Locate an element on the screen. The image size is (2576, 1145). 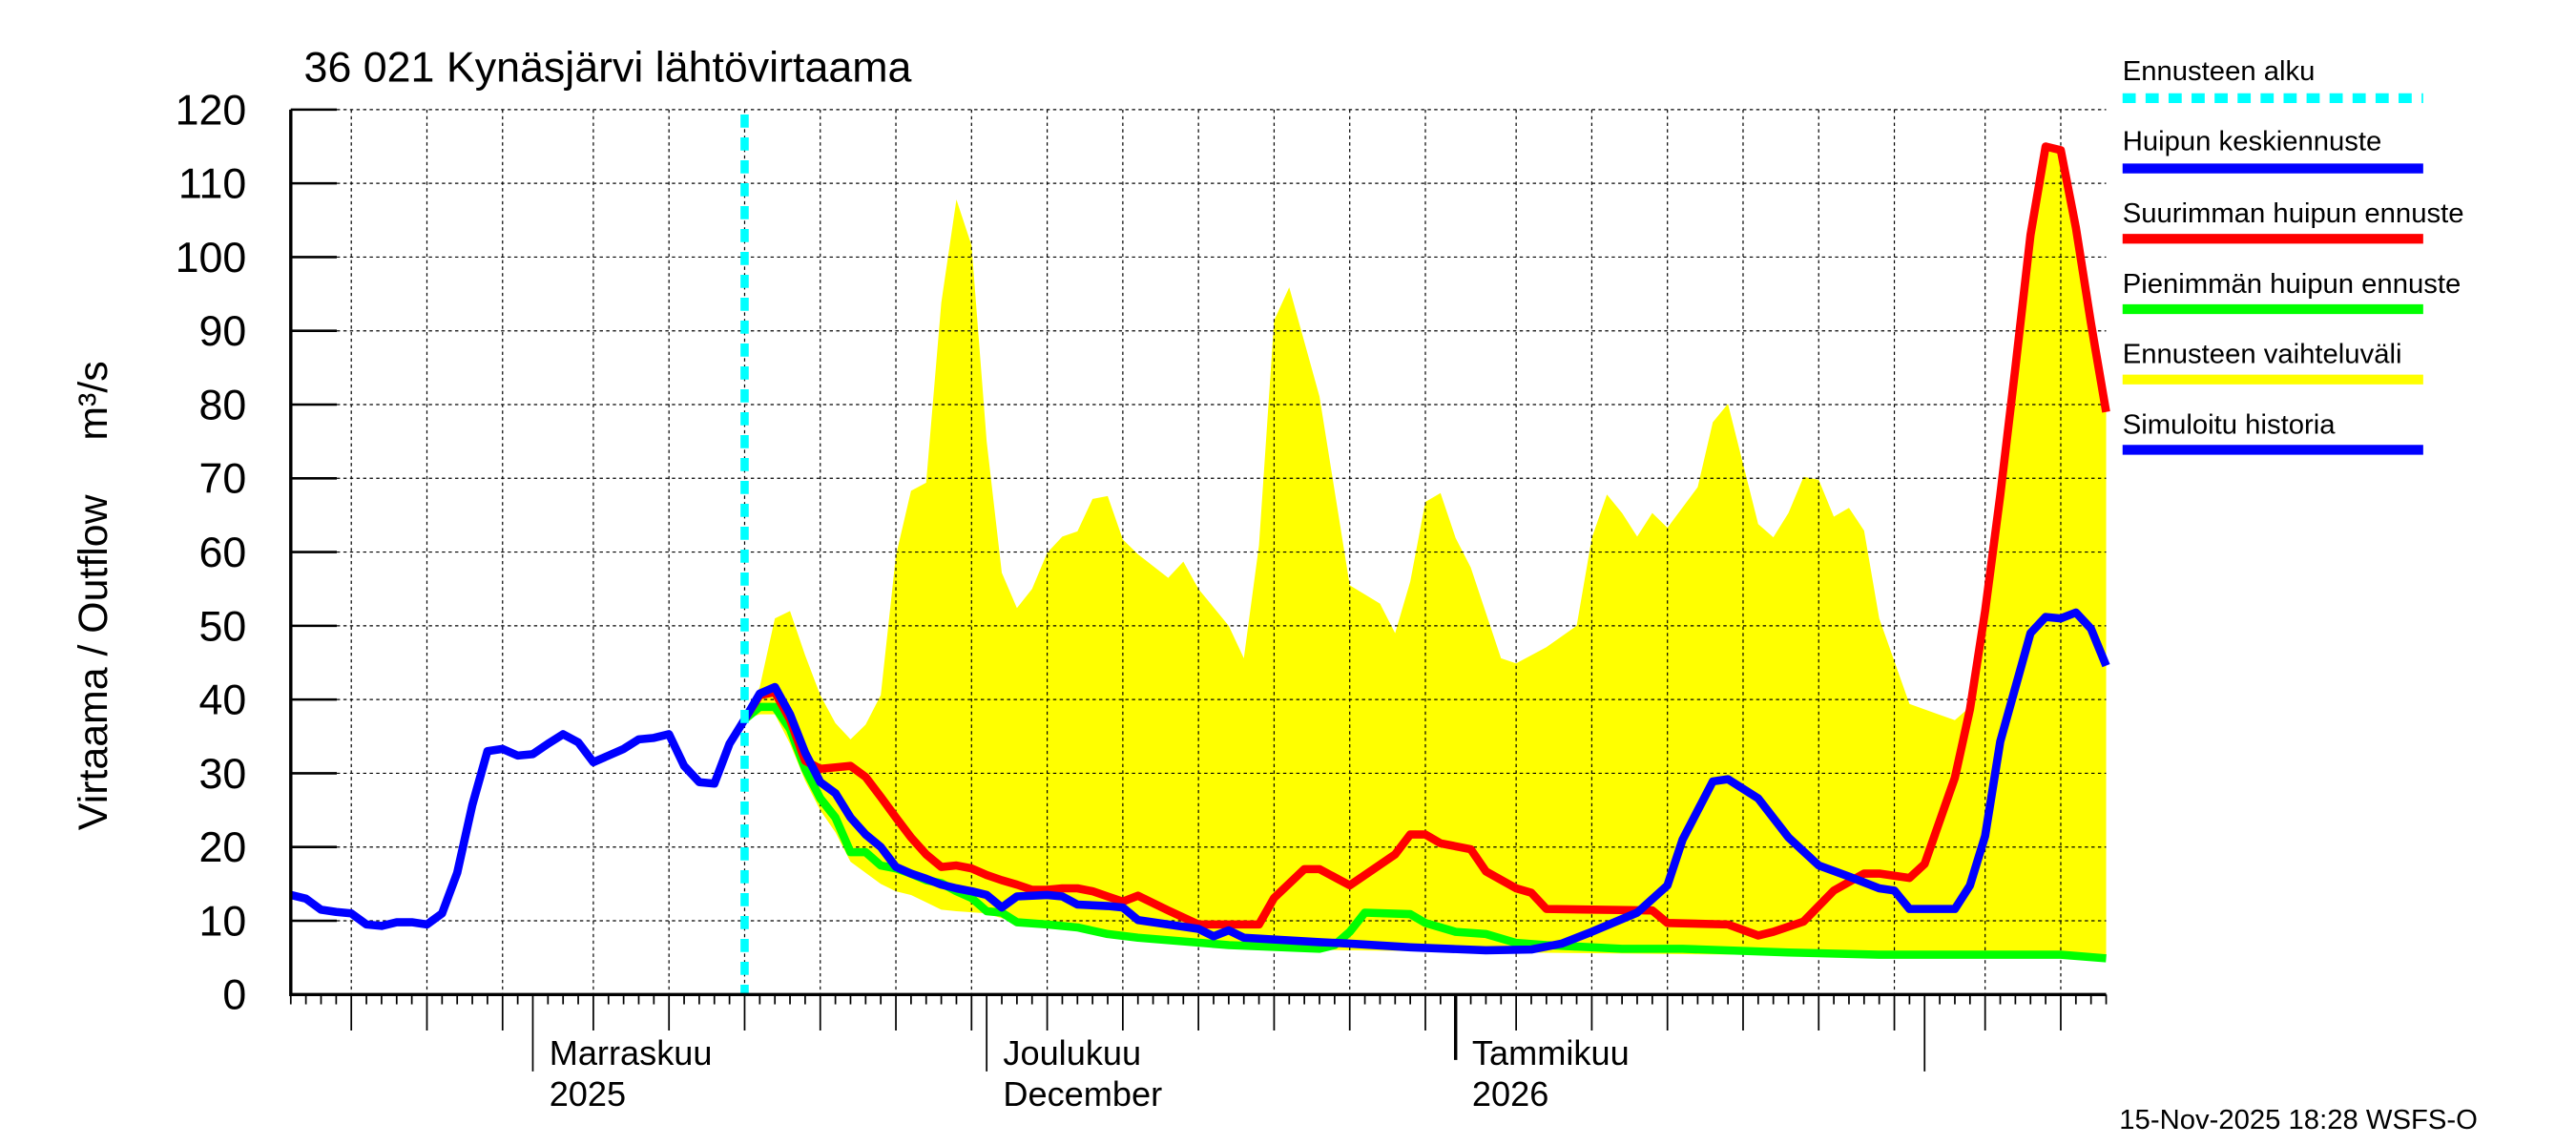
year-label: 2025 is located at coordinates (588, 1094).